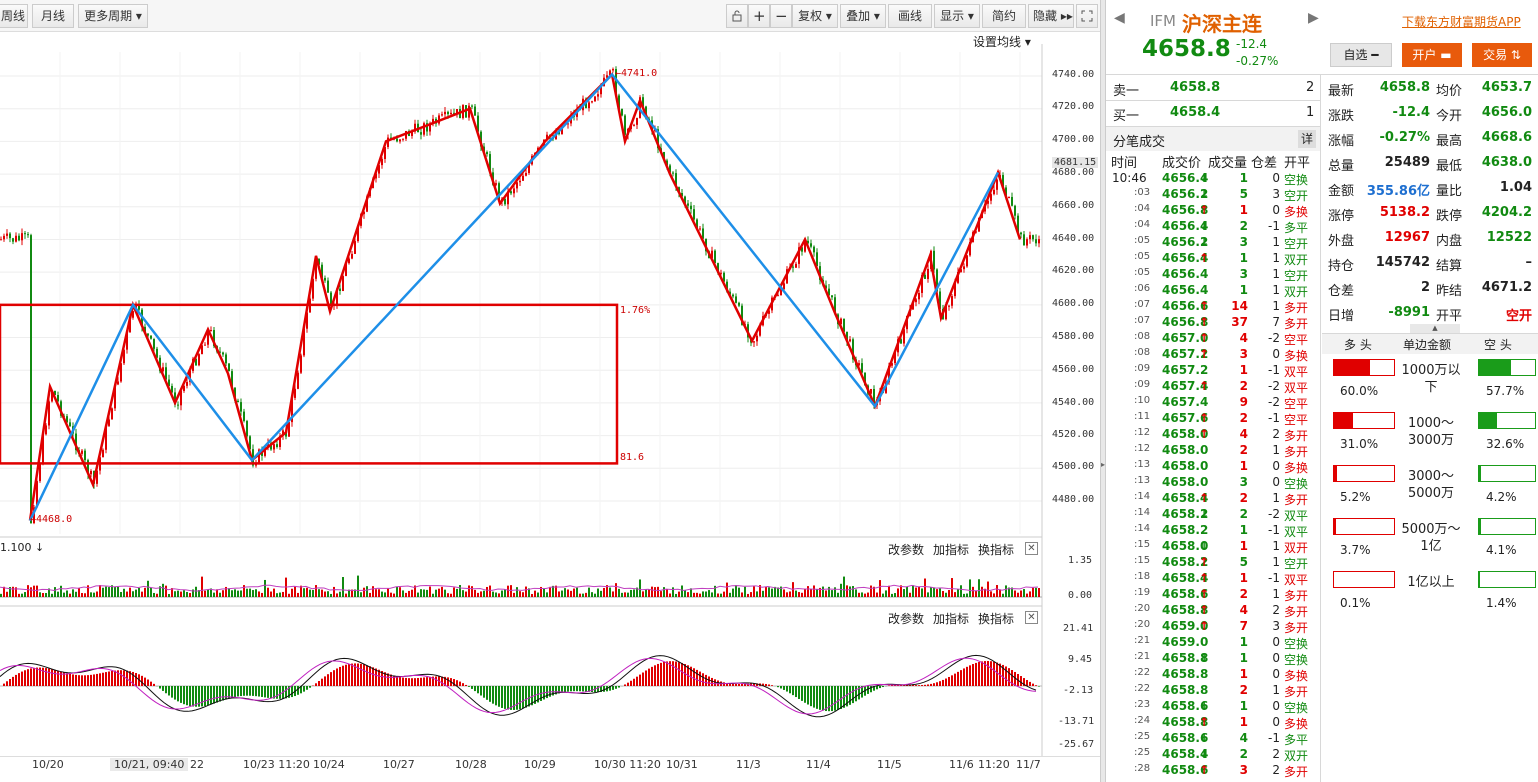 The image size is (1538, 782). I want to click on macd-switch-indicator-button: 换指标, so click(996, 619).